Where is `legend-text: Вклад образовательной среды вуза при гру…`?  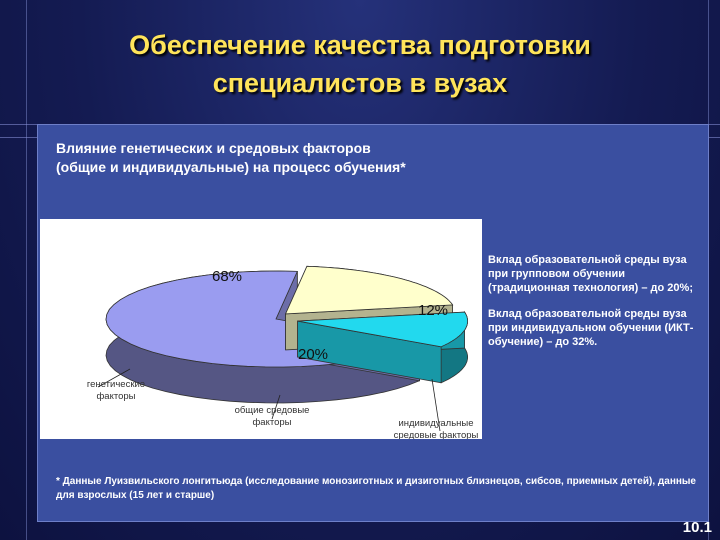 legend-text: Вклад образовательной среды вуза при гру… is located at coordinates (597, 307).